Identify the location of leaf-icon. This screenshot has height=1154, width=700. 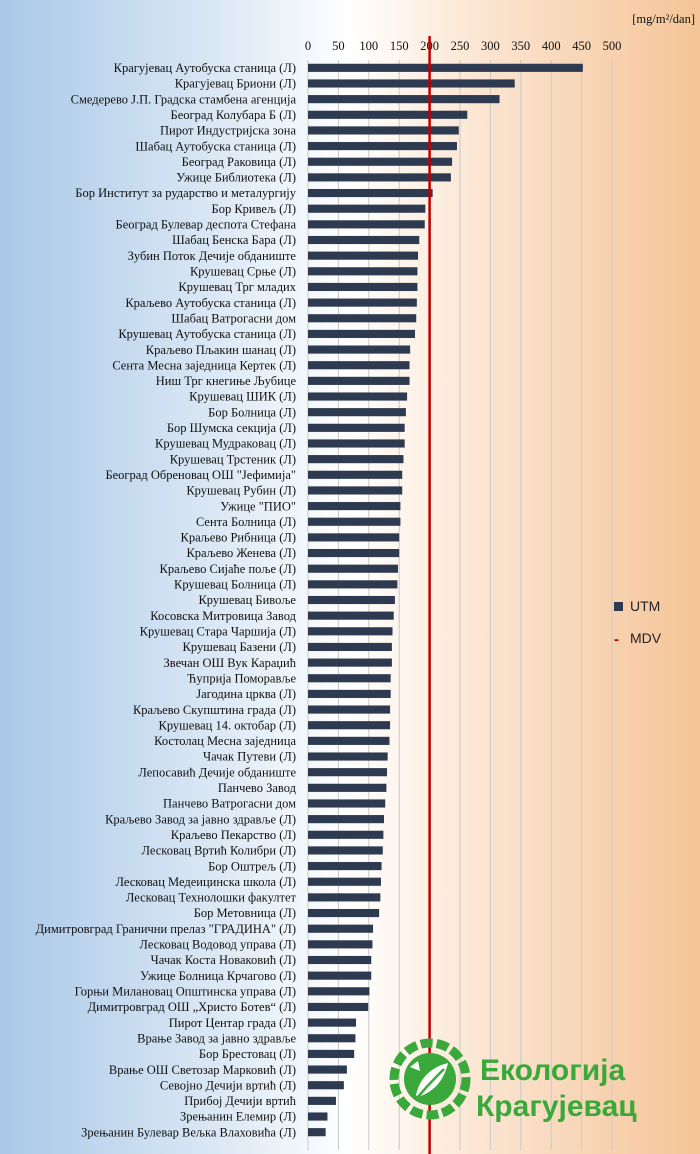
(430, 1079).